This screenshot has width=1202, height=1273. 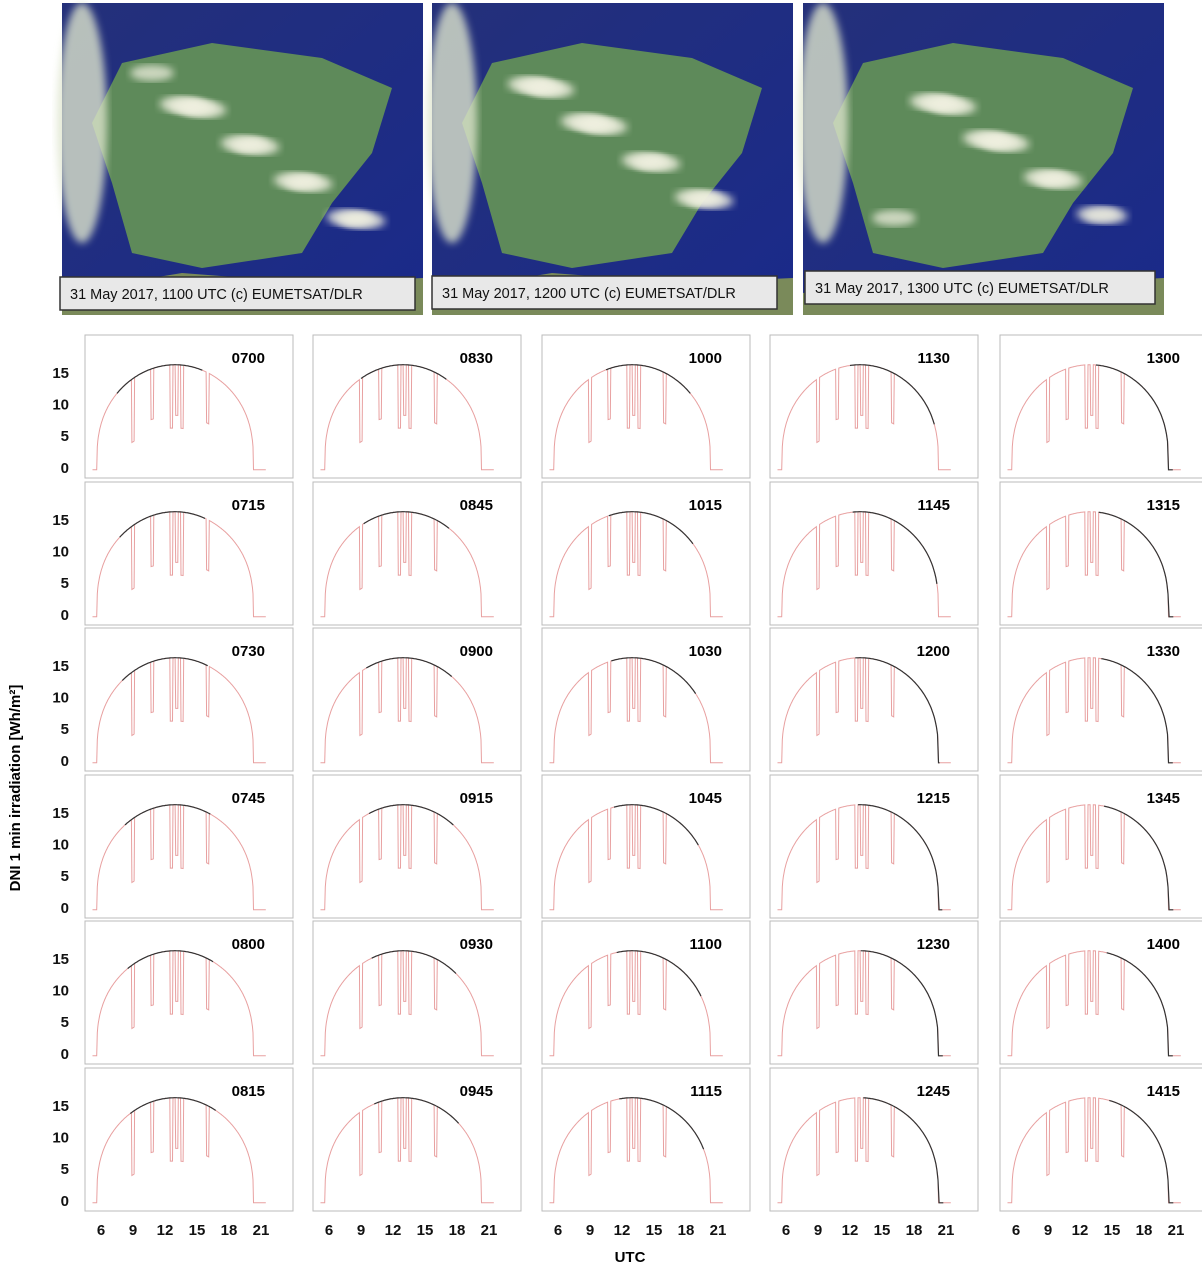 I want to click on panel-label: 0730, so click(x=248, y=651).